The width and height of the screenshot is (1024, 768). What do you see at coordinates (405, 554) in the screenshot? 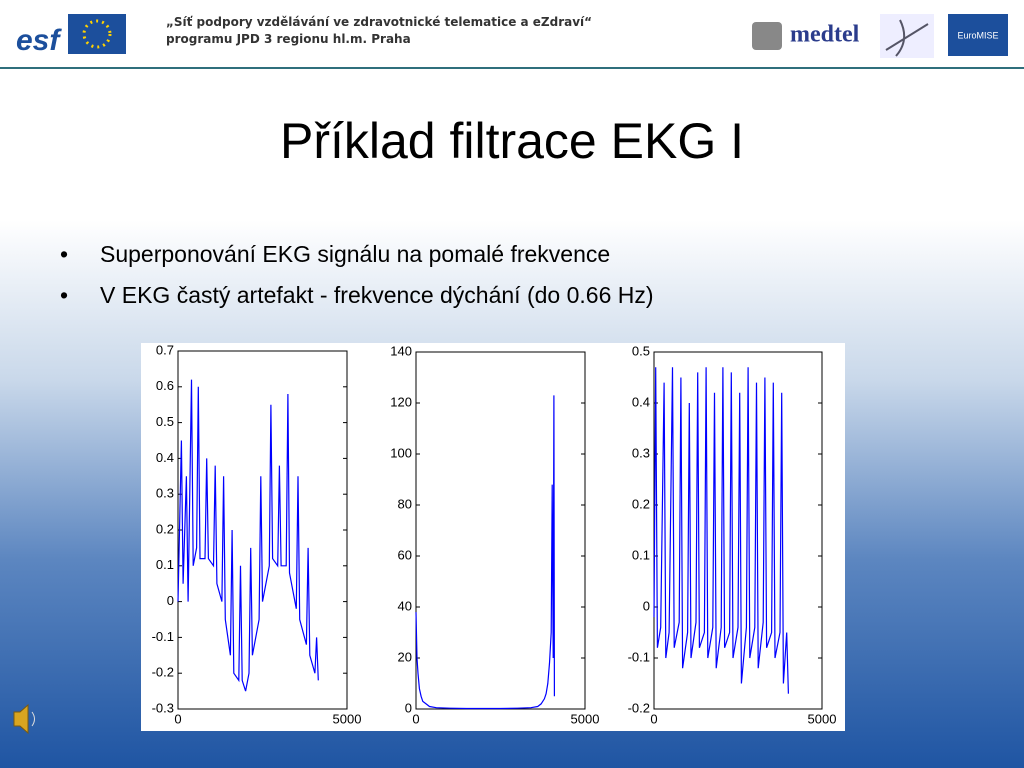
I see `y-tick-label: 60` at bounding box center [405, 554].